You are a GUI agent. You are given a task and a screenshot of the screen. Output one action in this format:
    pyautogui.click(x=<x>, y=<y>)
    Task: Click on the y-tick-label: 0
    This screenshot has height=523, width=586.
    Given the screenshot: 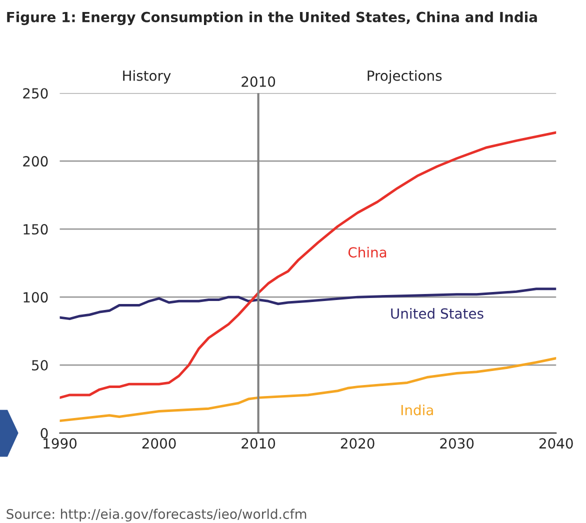 What is the action you would take?
    pyautogui.click(x=44, y=433)
    